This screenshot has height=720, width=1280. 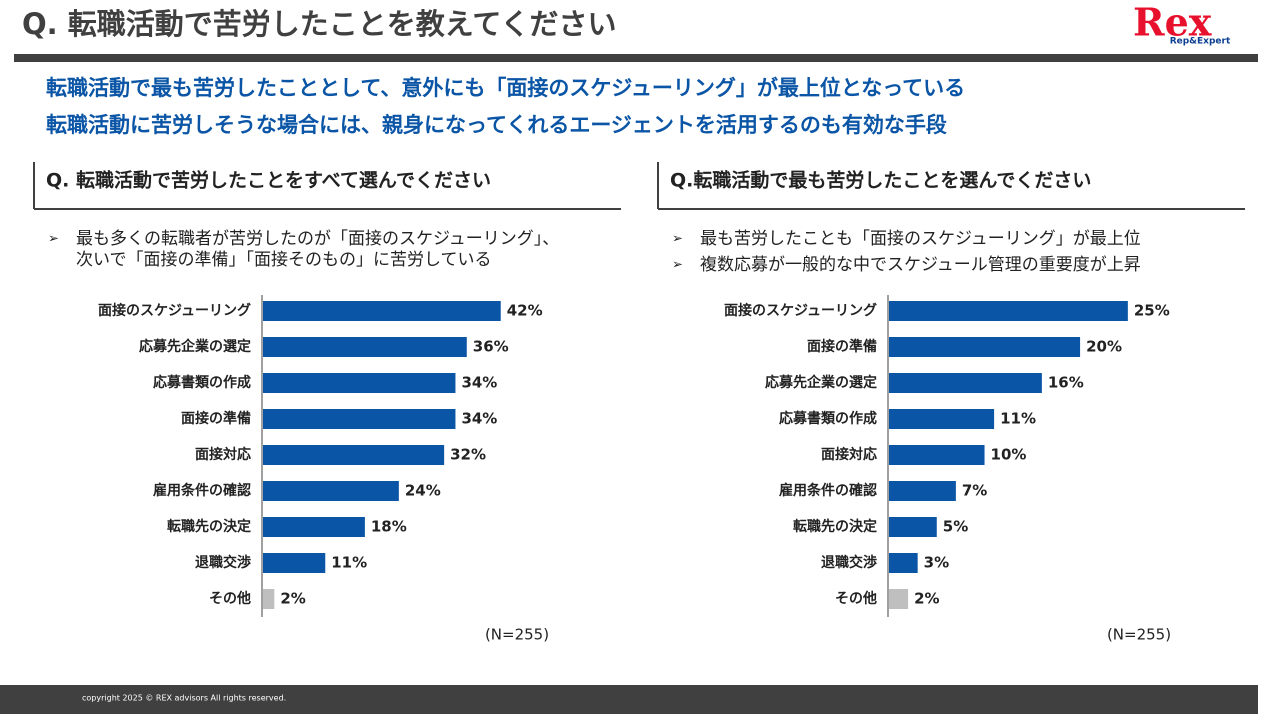 What do you see at coordinates (974, 491) in the screenshot?
I see `value-label: 7%` at bounding box center [974, 491].